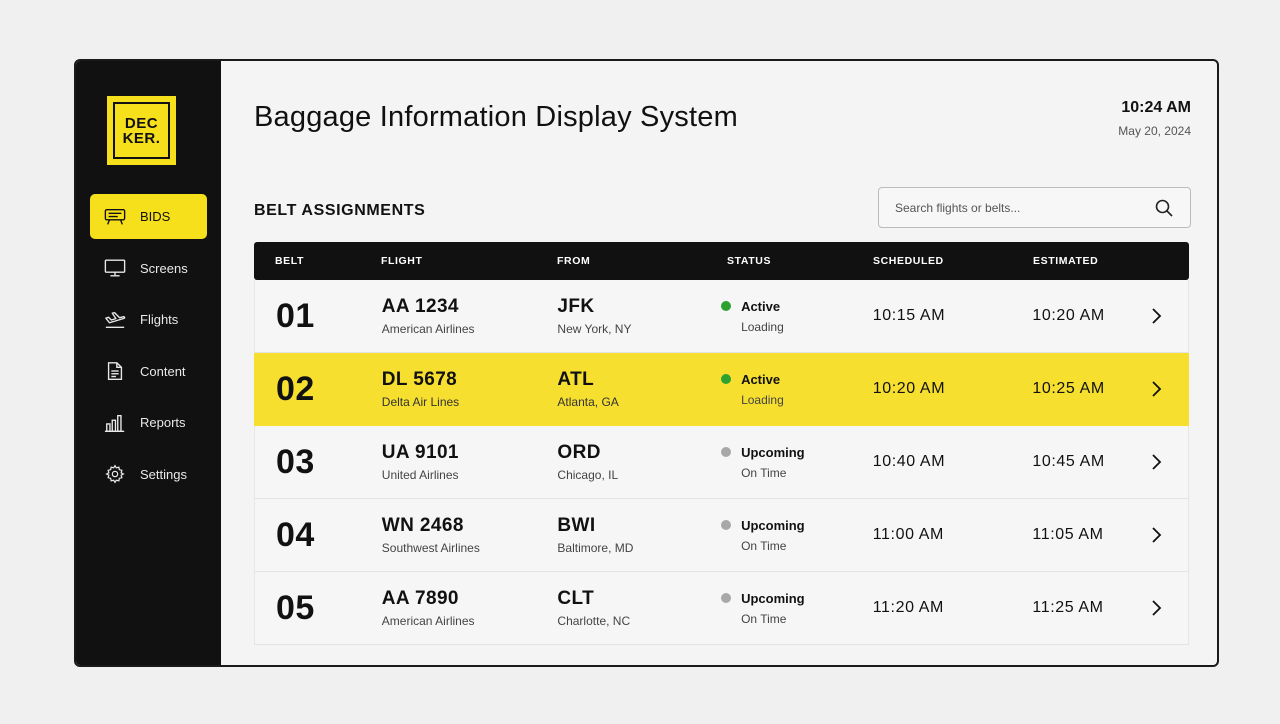 This screenshot has width=1280, height=724. I want to click on belt-number: 02, so click(295, 388).